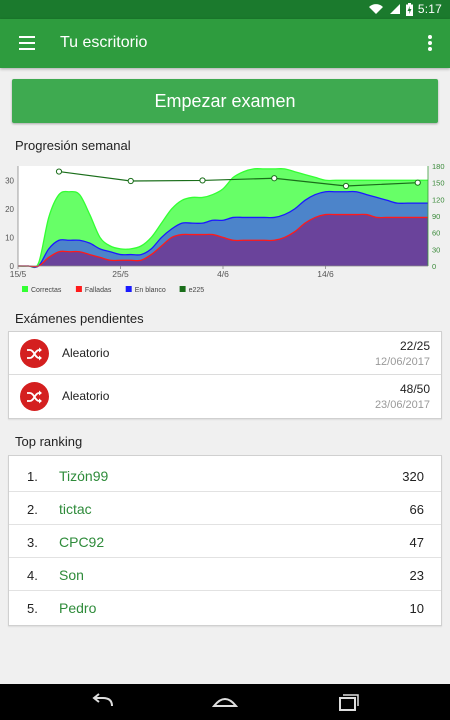 This screenshot has width=450, height=720. I want to click on more-vertical-icon, so click(430, 43).